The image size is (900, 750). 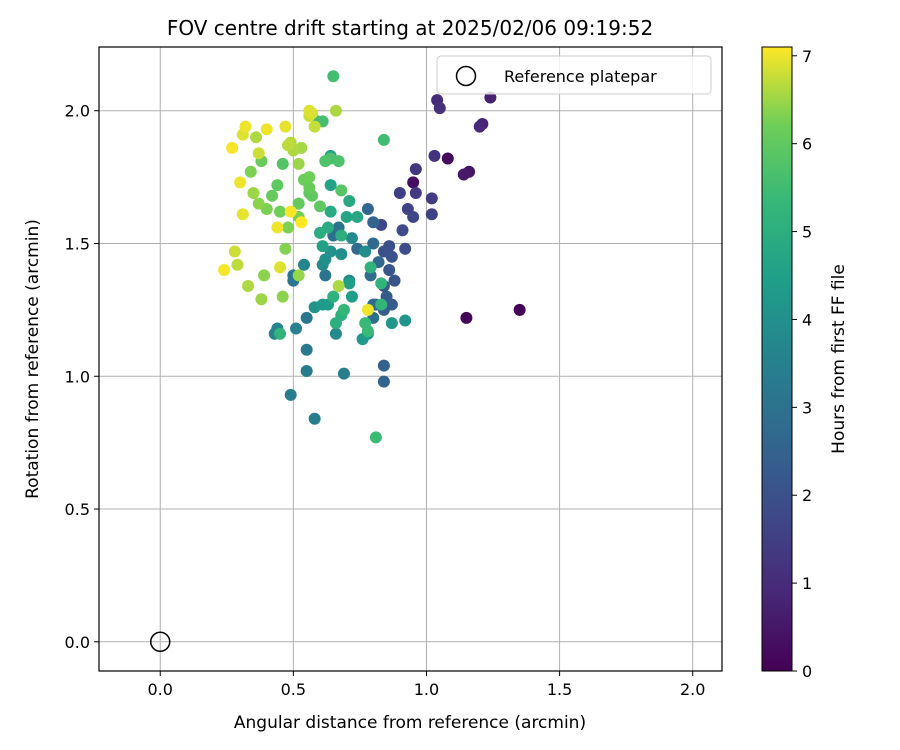 I want to click on y-axis-ticks: 0.0 0.5 1.0 1.5 2.0, so click(x=82, y=377).